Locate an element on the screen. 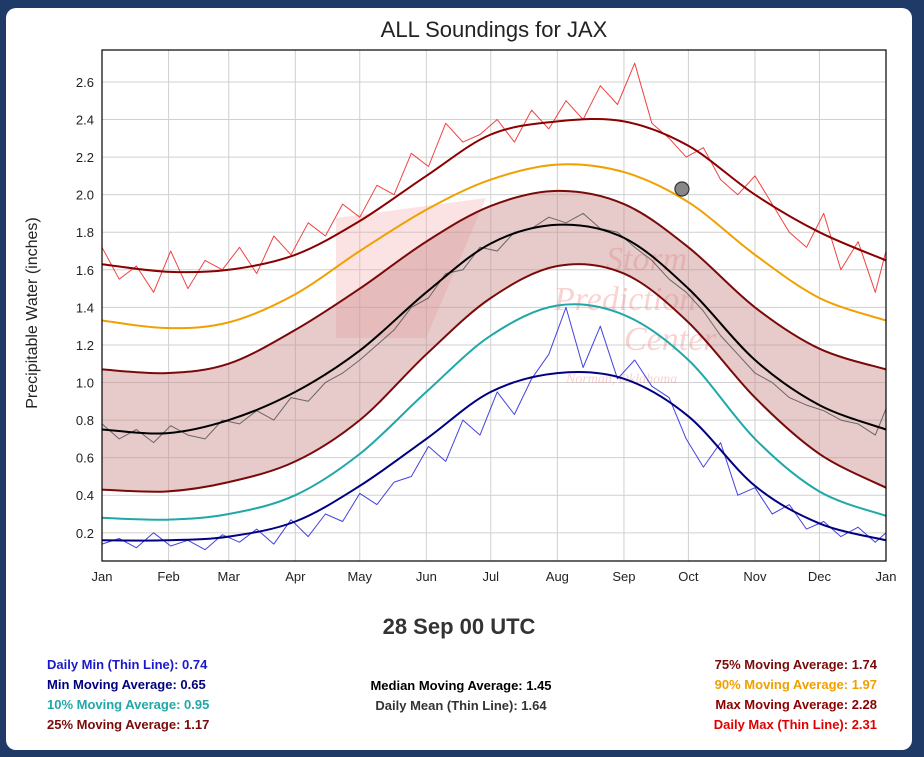 The width and height of the screenshot is (924, 757). x-tick-label: Aug is located at coordinates (557, 576).